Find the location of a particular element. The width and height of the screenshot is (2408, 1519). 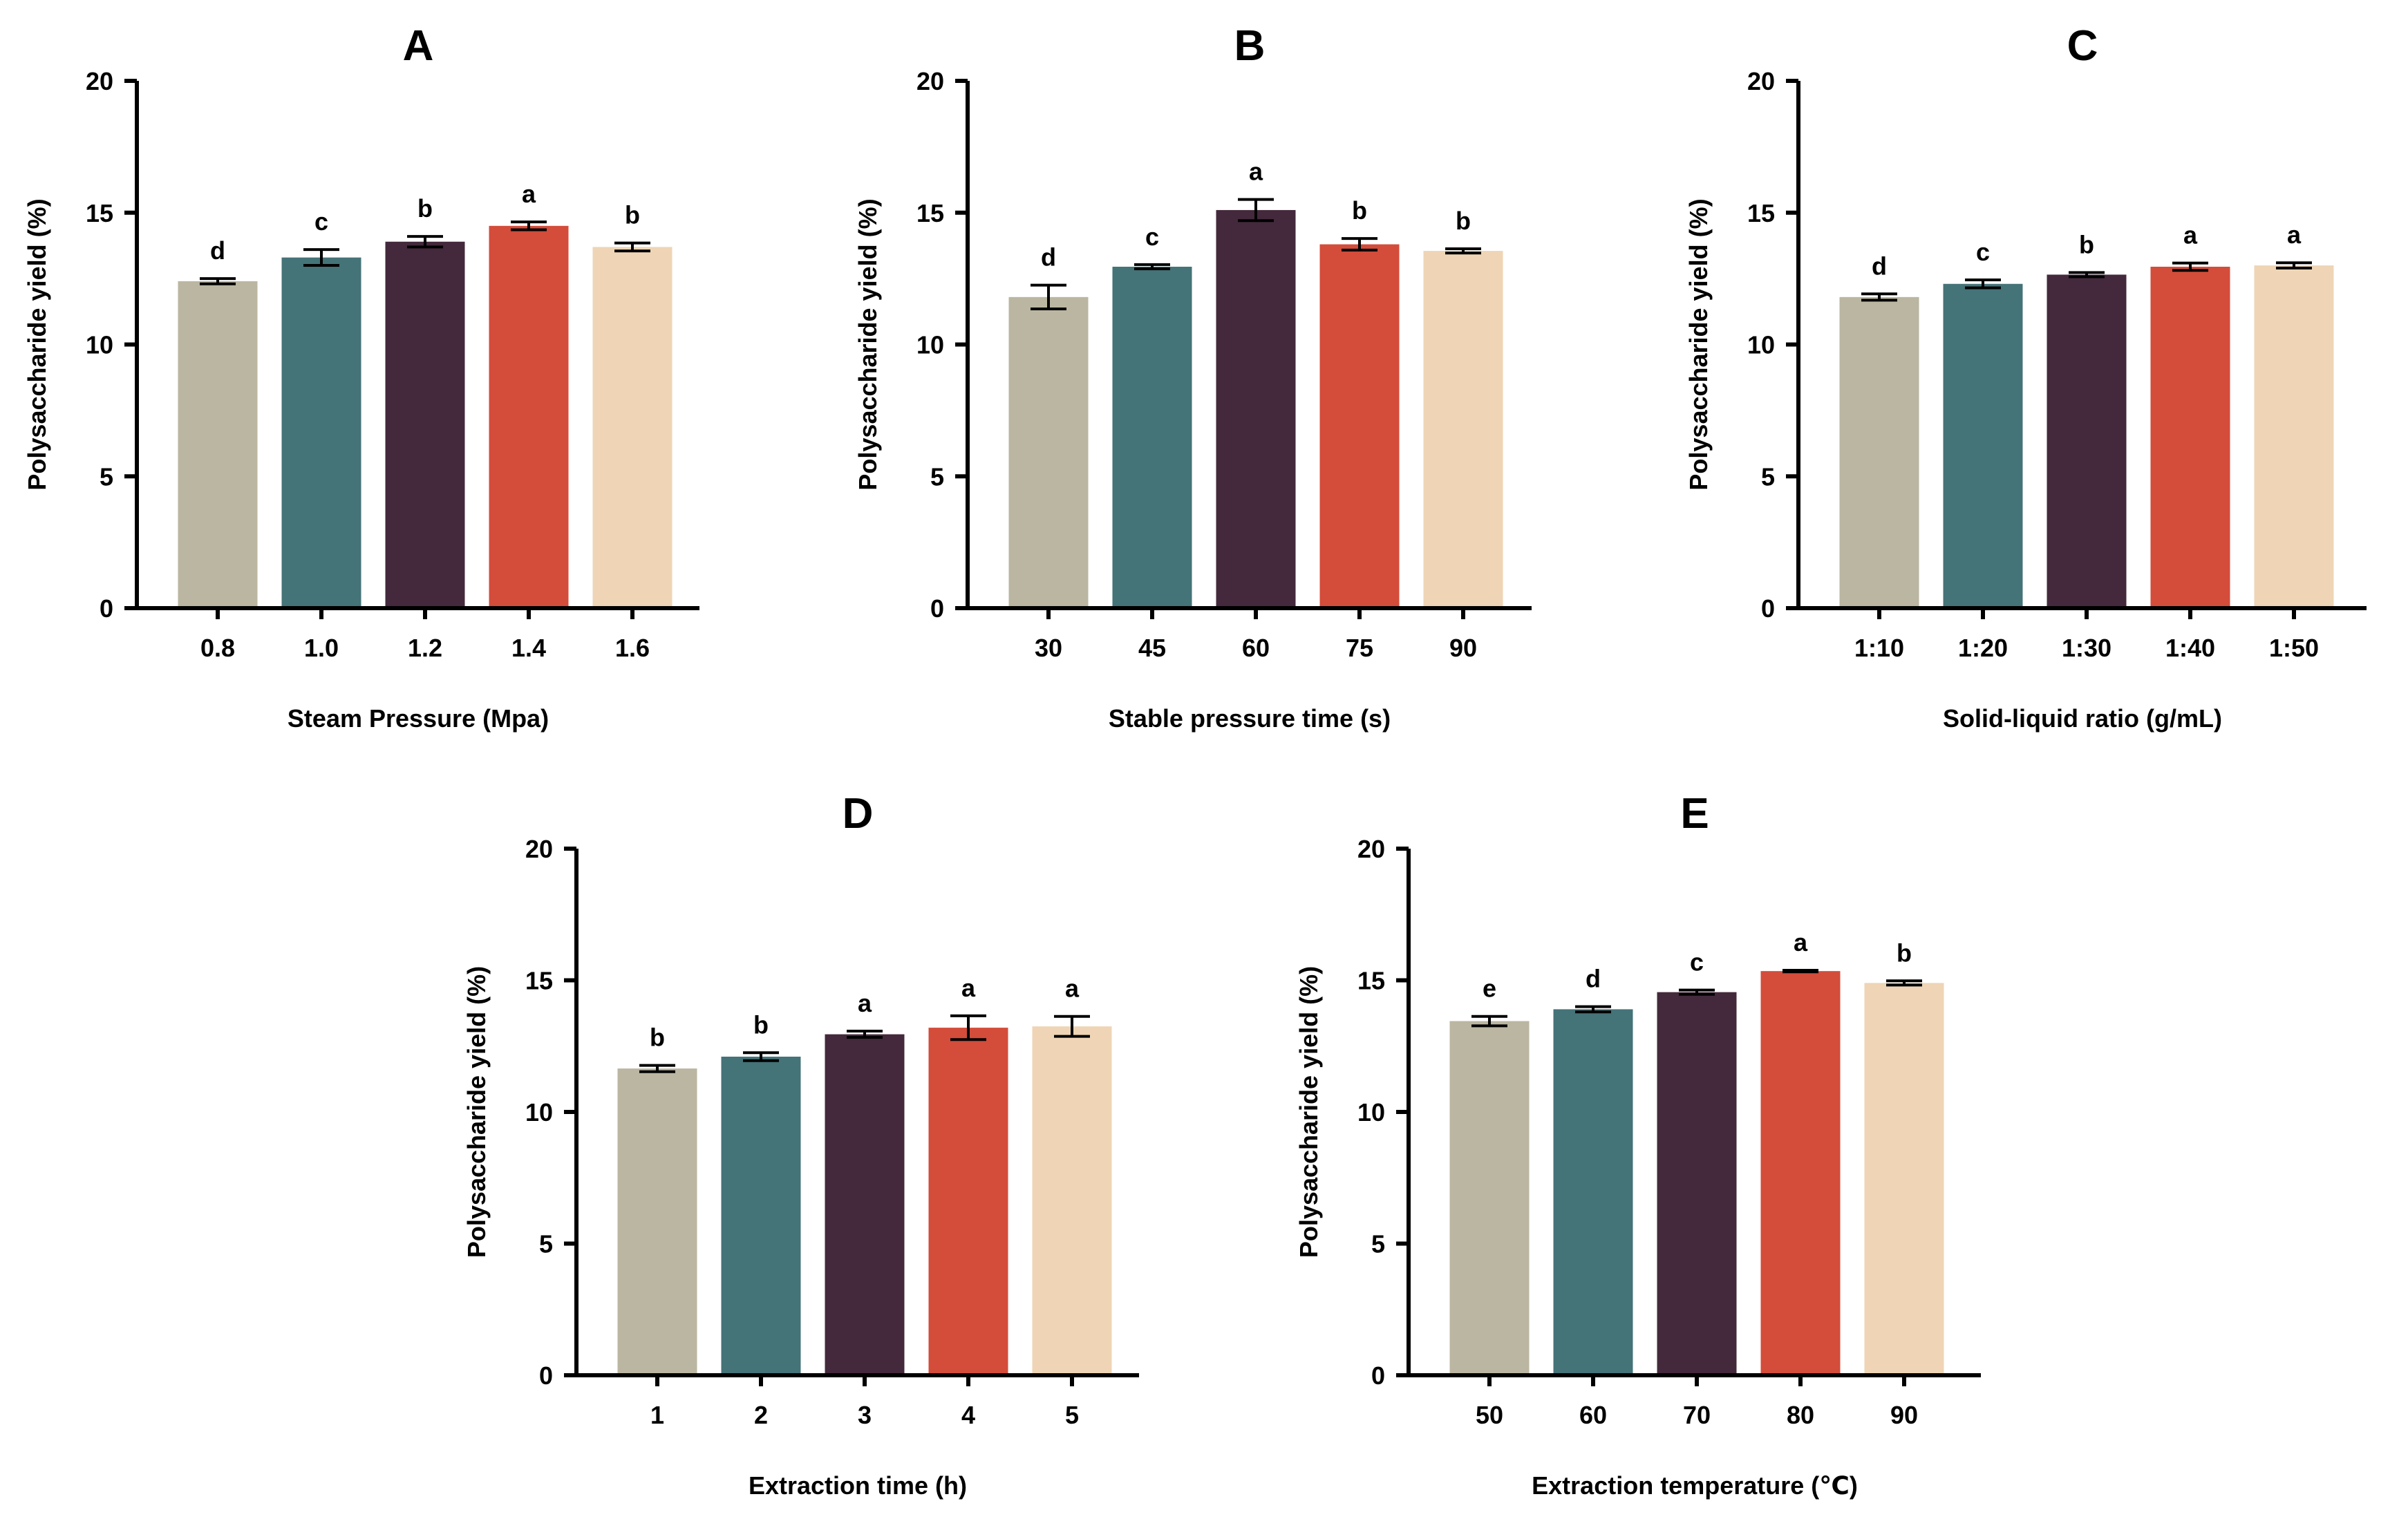

panel-title: E is located at coordinates (1694, 814).